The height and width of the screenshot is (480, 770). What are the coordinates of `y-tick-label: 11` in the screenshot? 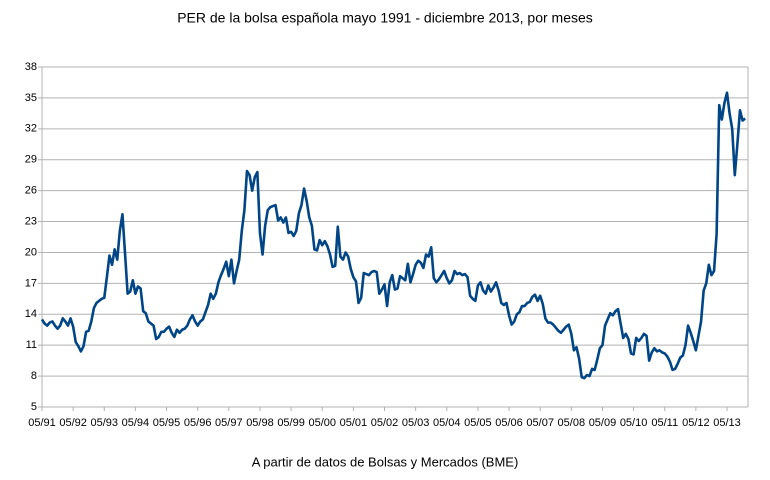 It's located at (31, 345).